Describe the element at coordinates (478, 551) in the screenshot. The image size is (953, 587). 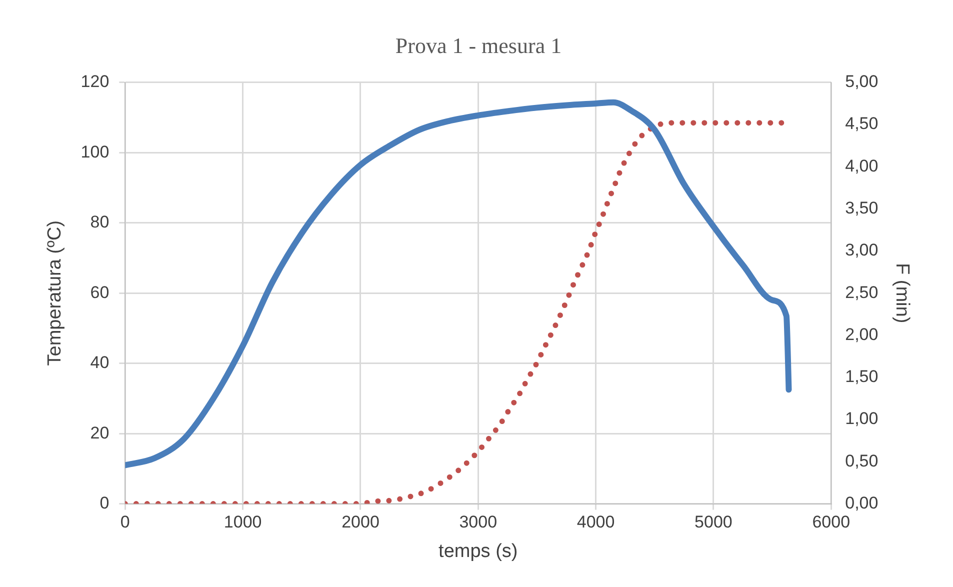
I see `x-axis-title: temps (s)` at that location.